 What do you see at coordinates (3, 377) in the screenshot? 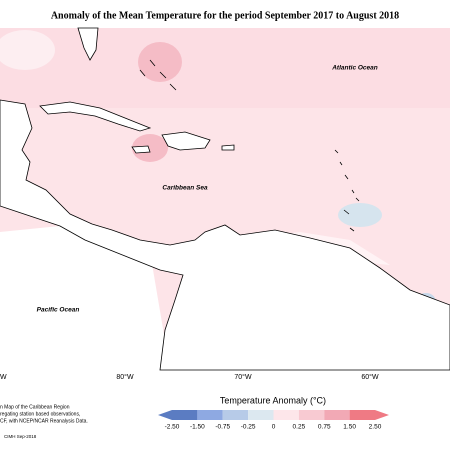
I see `longitude-label: 90°W` at bounding box center [3, 377].